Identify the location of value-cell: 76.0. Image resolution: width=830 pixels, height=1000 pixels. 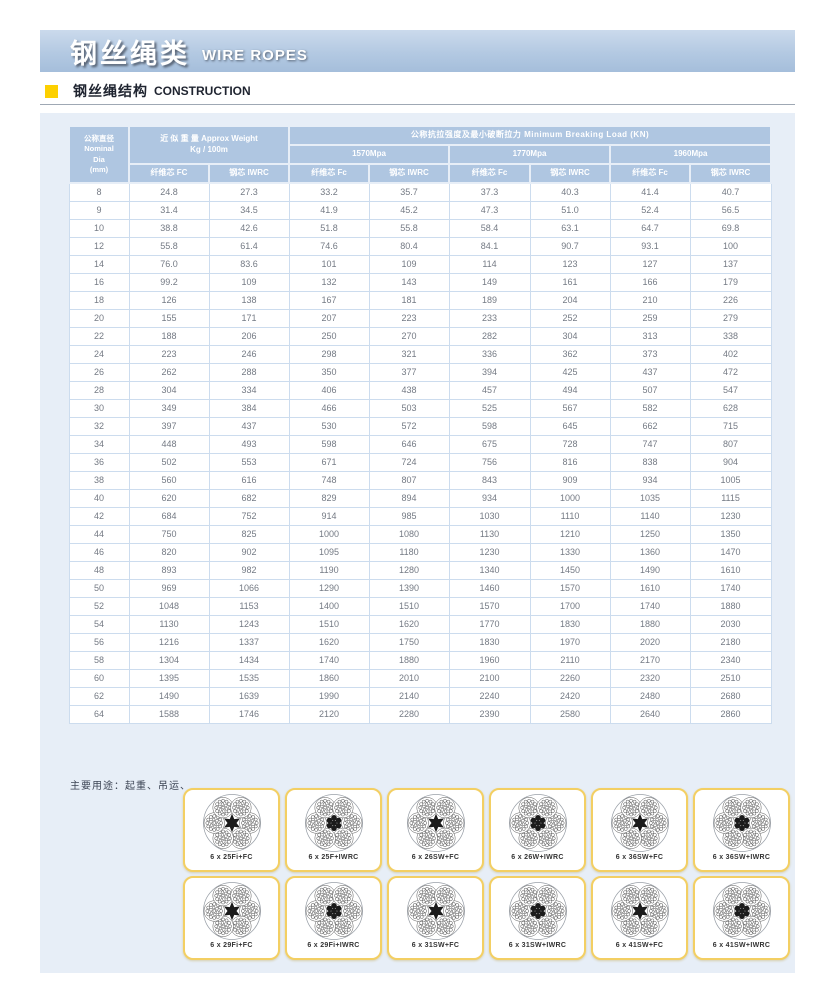
(169, 264).